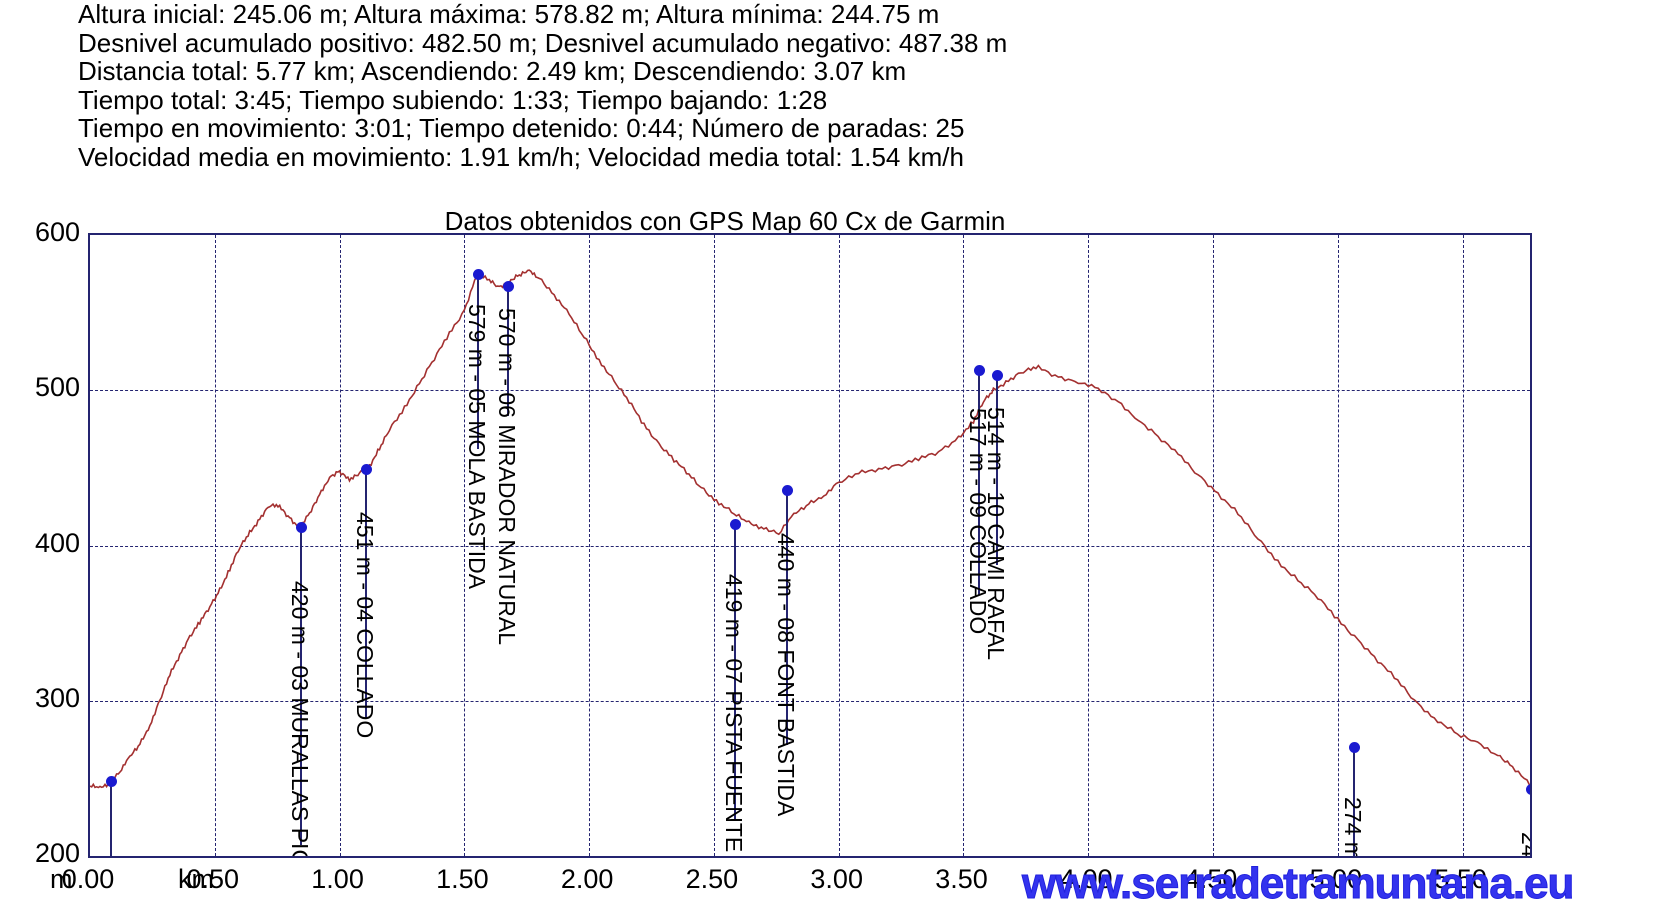 This screenshot has height=921, width=1676. I want to click on gridline-x-2.00, so click(590, 545).